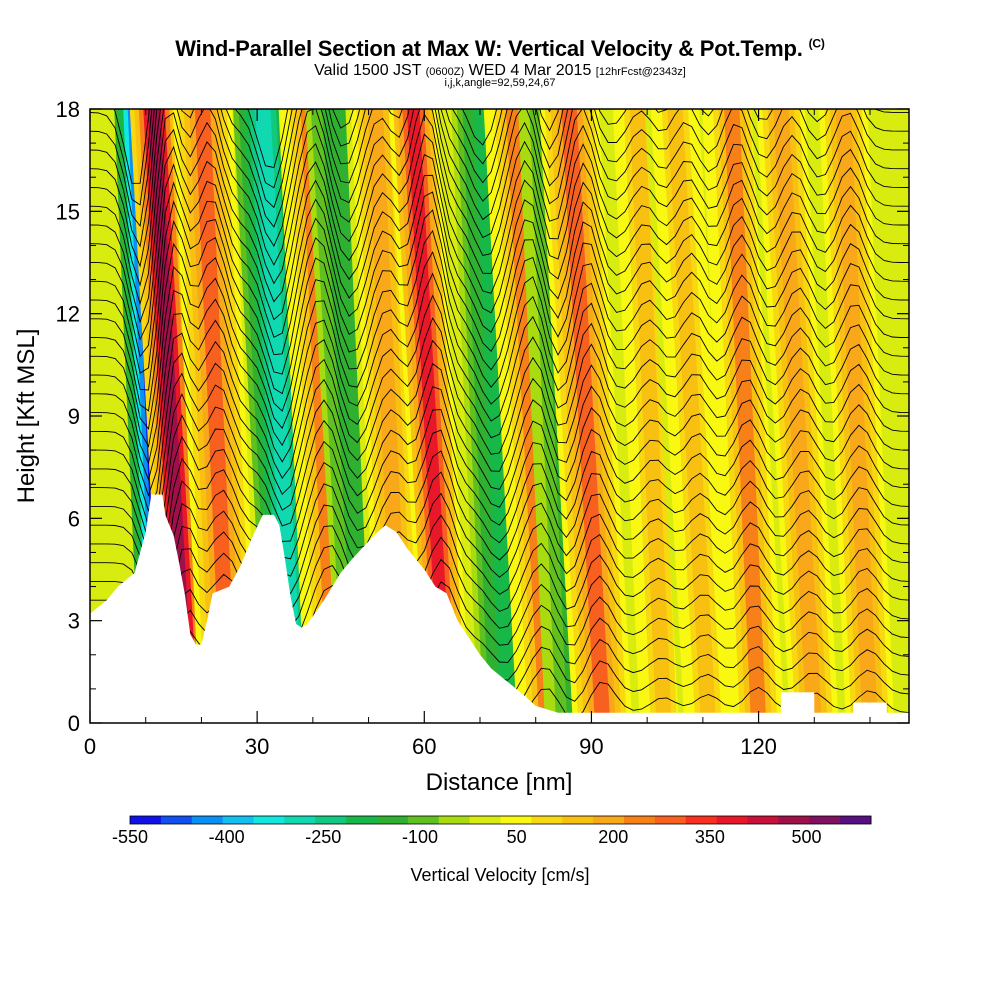 The width and height of the screenshot is (1000, 1000). What do you see at coordinates (500, 83) in the screenshot?
I see `grid-index-note: i,j,k,angle=92,59,24,67` at bounding box center [500, 83].